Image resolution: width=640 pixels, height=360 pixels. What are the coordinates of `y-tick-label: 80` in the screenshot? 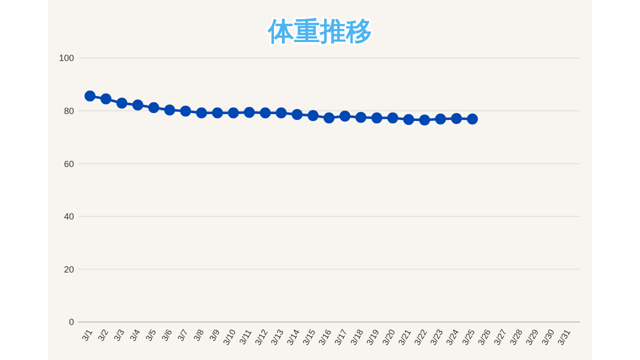 It's located at (69, 111).